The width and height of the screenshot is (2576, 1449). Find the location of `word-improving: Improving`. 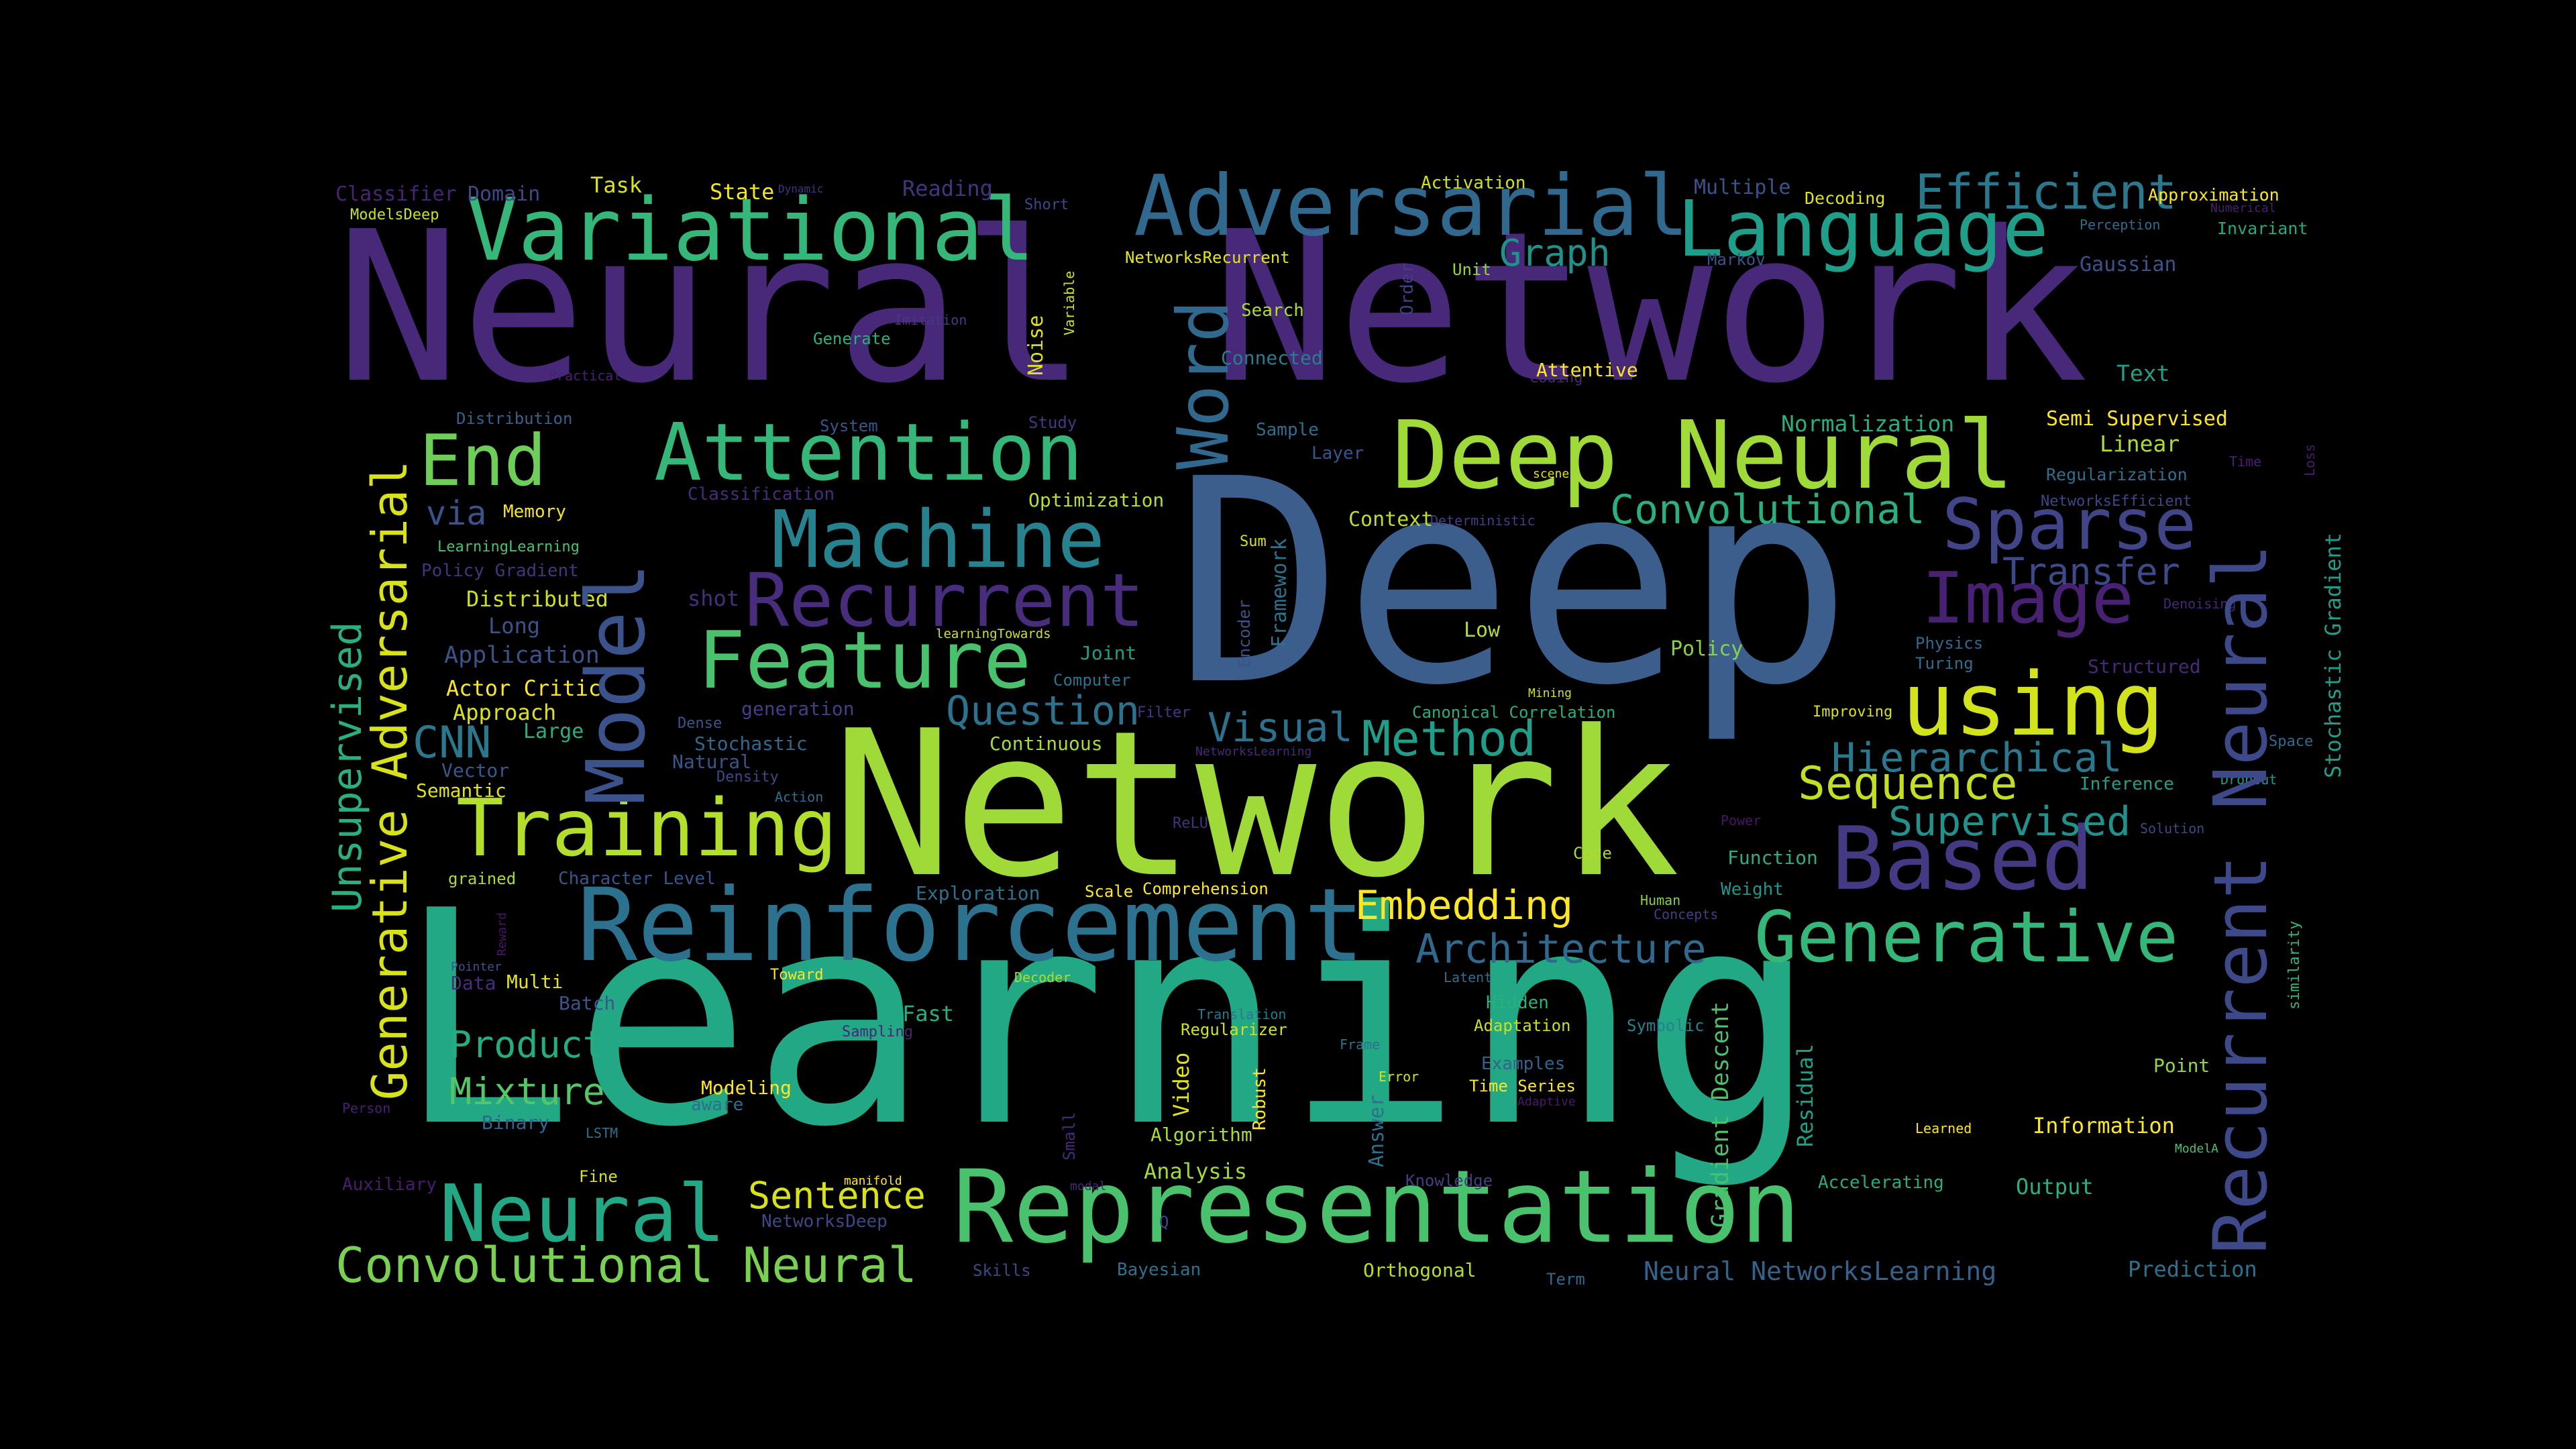

word-improving: Improving is located at coordinates (1853, 712).